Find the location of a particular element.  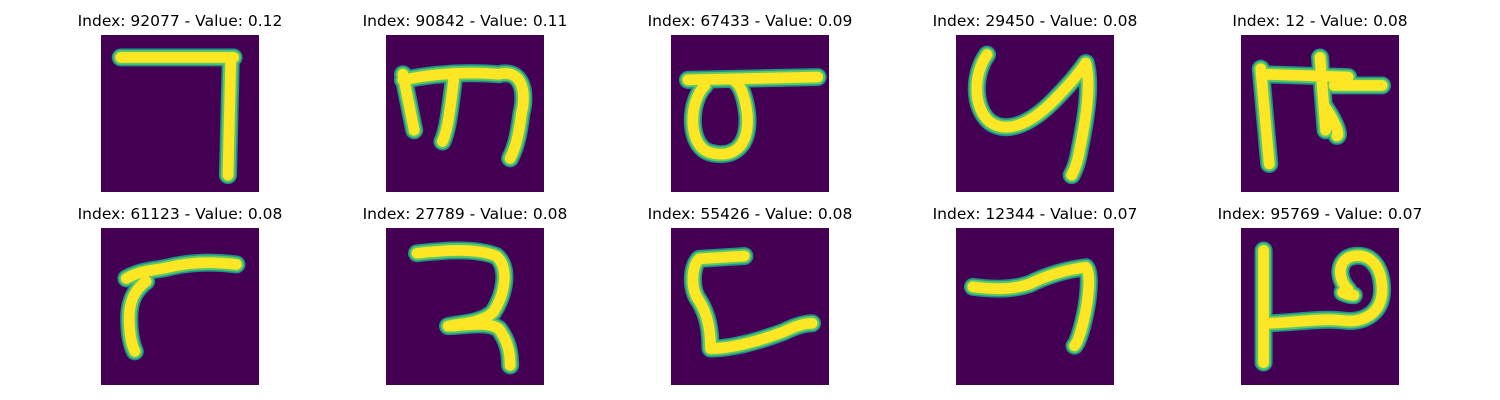

panel-title: Index: 29450 - Value: 0.08 is located at coordinates (1035, 21).